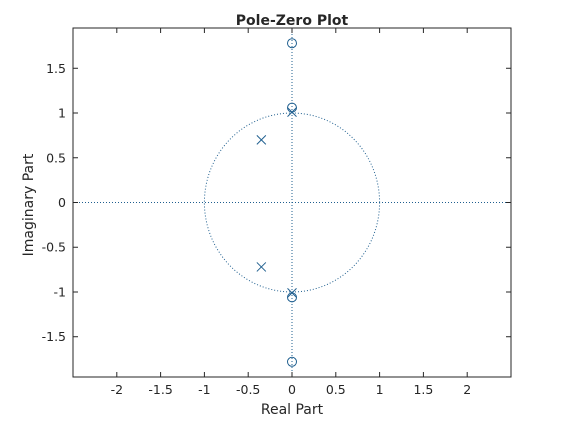 The image size is (565, 429). What do you see at coordinates (62, 202) in the screenshot?
I see `y-tick-label: 0` at bounding box center [62, 202].